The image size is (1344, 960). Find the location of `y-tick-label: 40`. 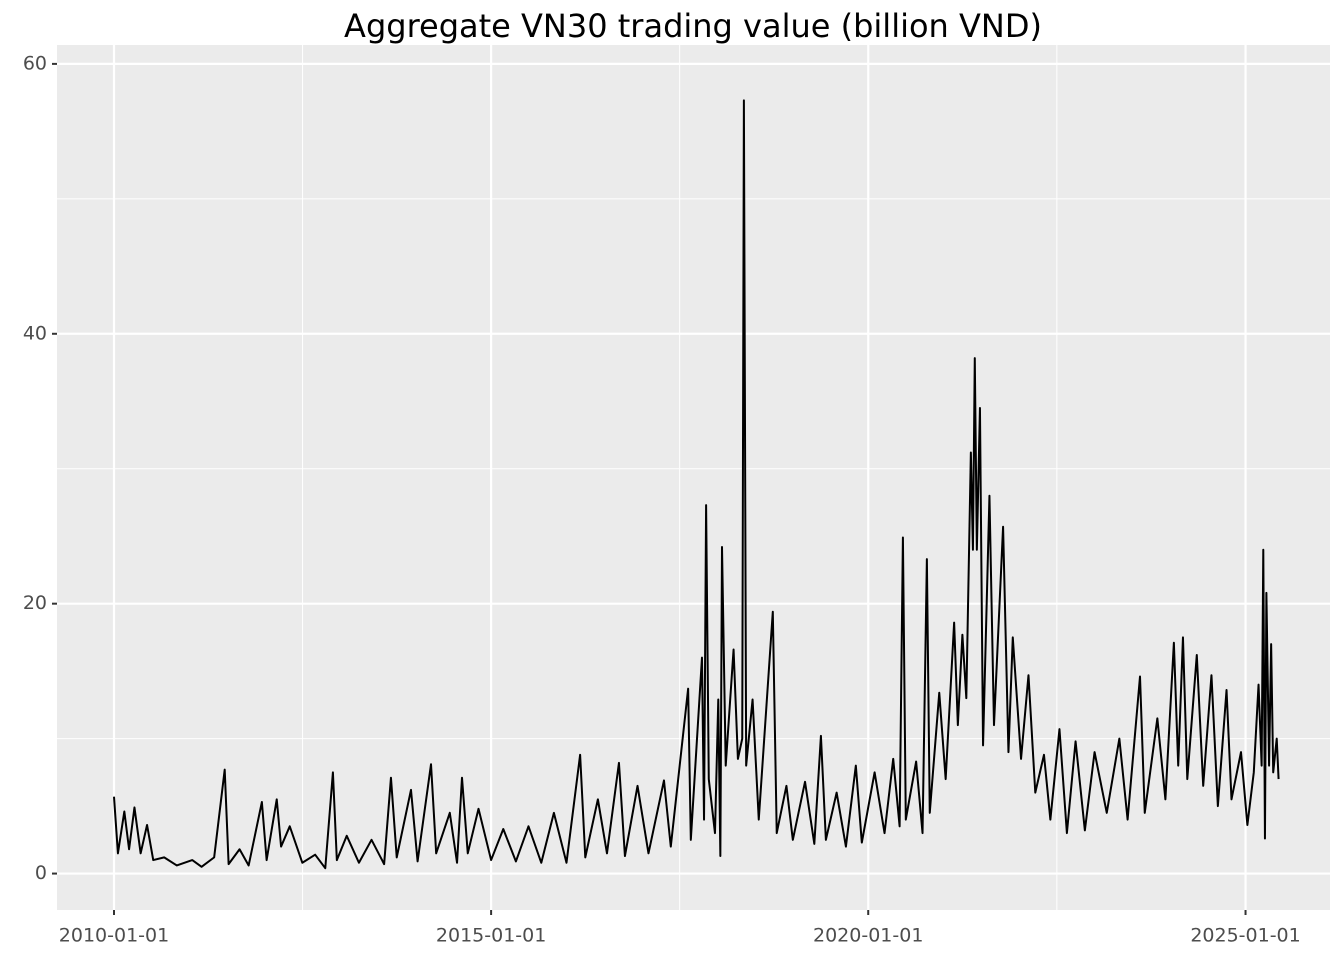

y-tick-label: 40 is located at coordinates (35, 333).